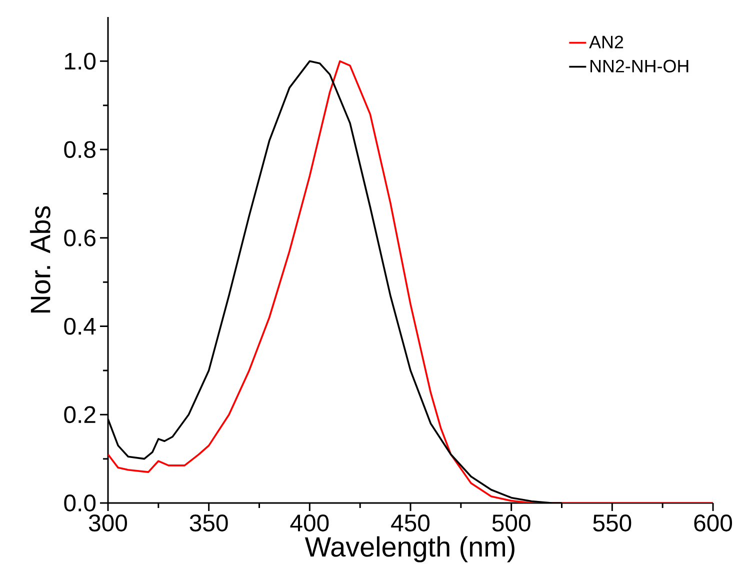  What do you see at coordinates (612, 523) in the screenshot?
I see `x-tick-label: 550` at bounding box center [612, 523].